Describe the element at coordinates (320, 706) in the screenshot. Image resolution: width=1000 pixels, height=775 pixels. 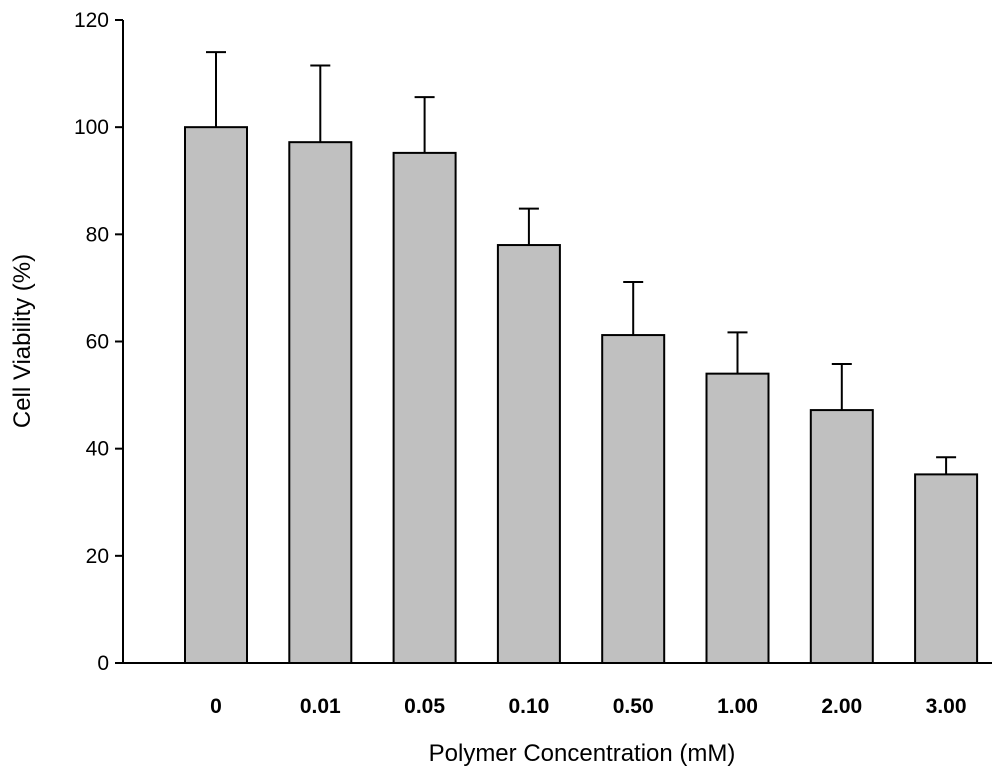
I see `x-tick-label: 0.01` at that location.